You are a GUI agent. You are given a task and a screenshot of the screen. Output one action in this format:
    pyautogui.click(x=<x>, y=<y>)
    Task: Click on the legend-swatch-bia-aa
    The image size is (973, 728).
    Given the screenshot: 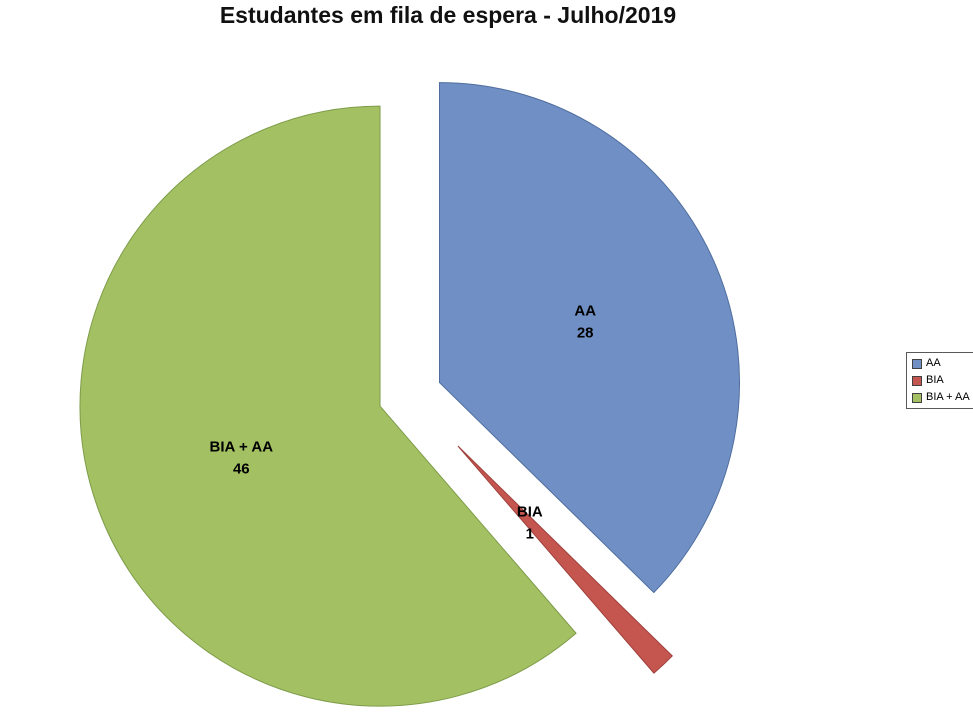 What is the action you would take?
    pyautogui.click(x=917, y=397)
    